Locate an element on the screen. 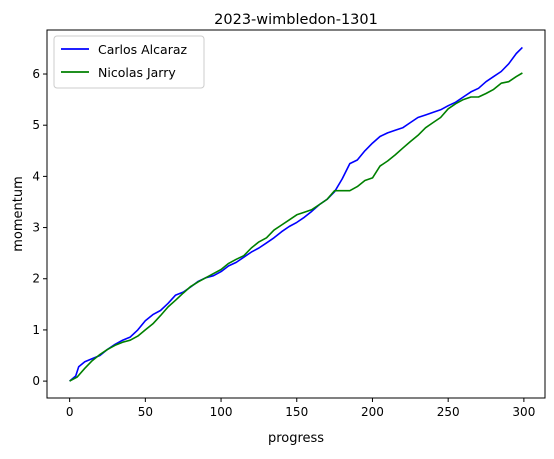 The width and height of the screenshot is (554, 459). legend-label-nicolas-jarry: Nicolas Jarry is located at coordinates (137, 72).